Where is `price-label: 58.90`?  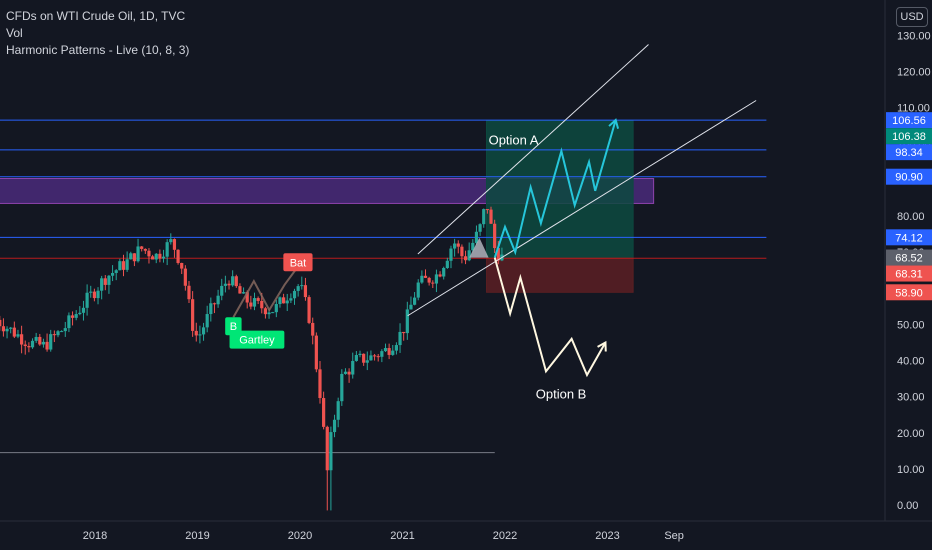 price-label: 58.90 is located at coordinates (909, 292).